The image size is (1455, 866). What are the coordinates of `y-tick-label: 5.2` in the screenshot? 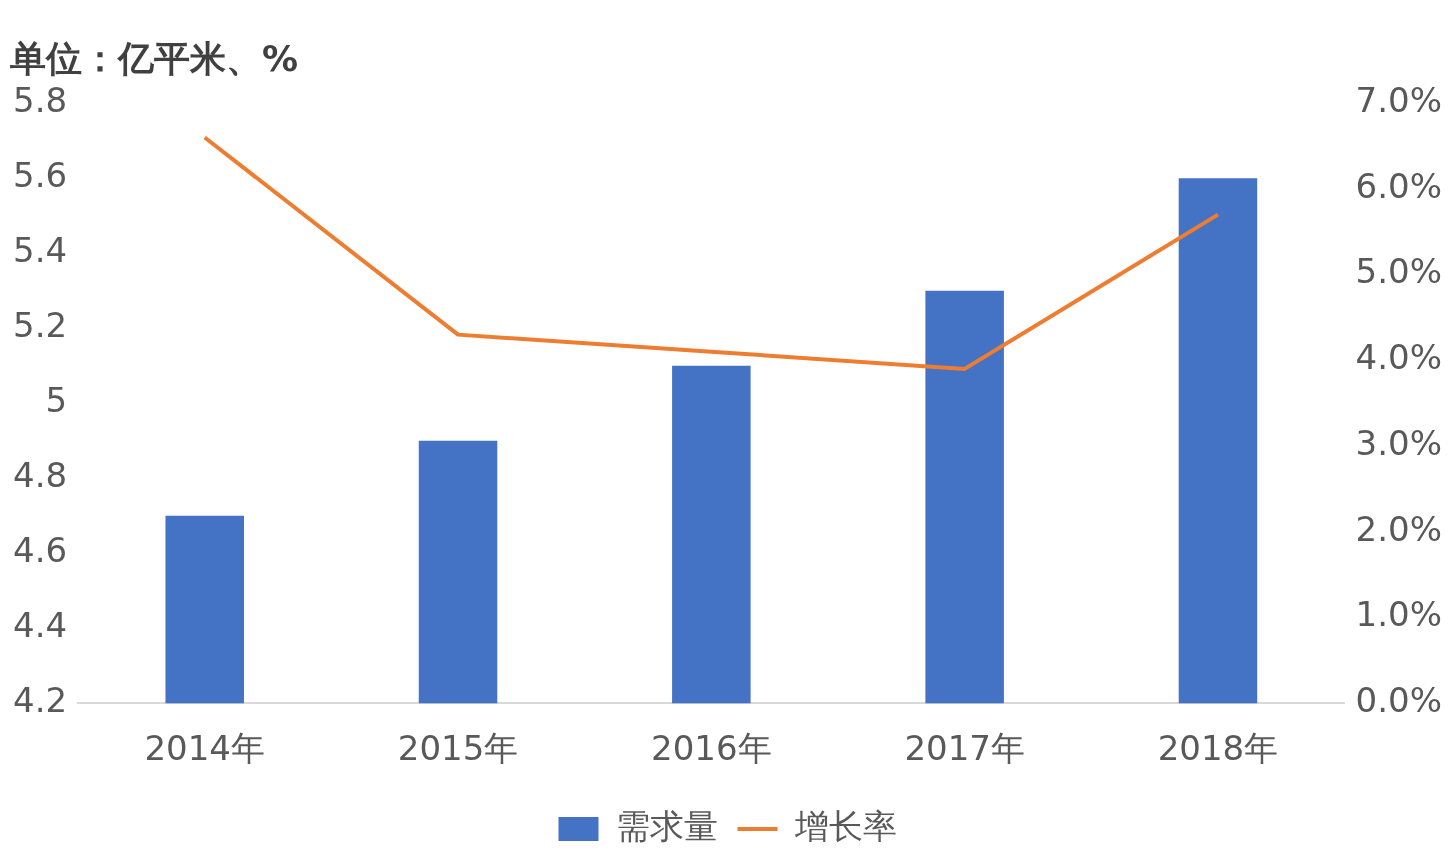 It's located at (40, 325).